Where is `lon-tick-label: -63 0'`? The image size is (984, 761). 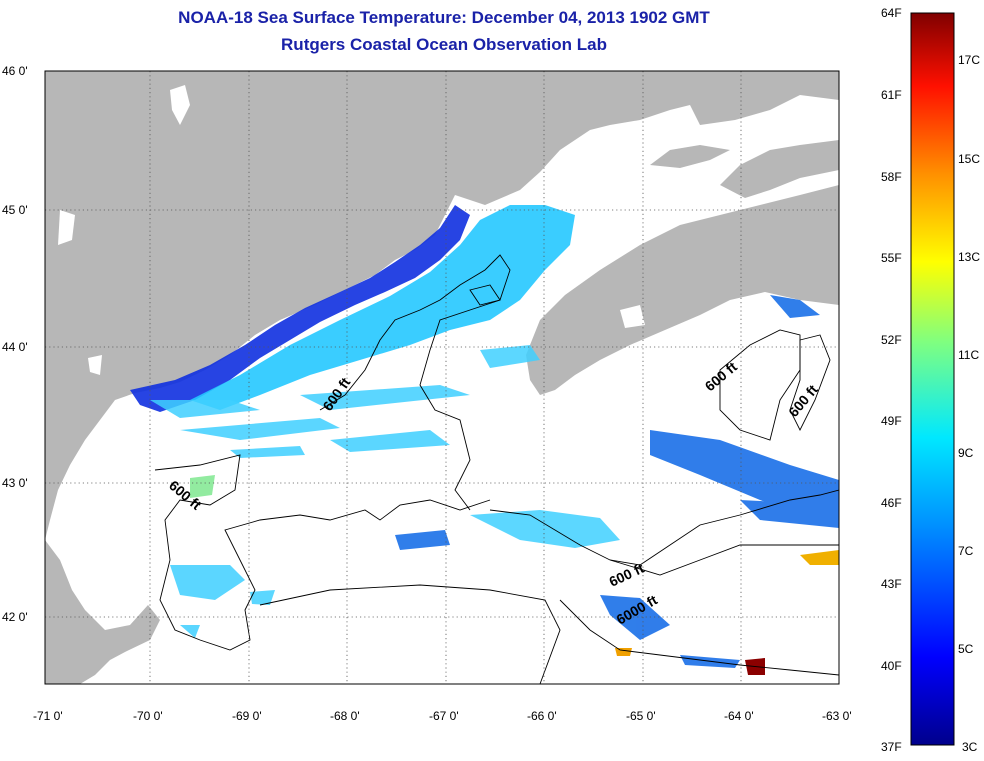
lon-tick-label: -63 0' is located at coordinates (837, 716).